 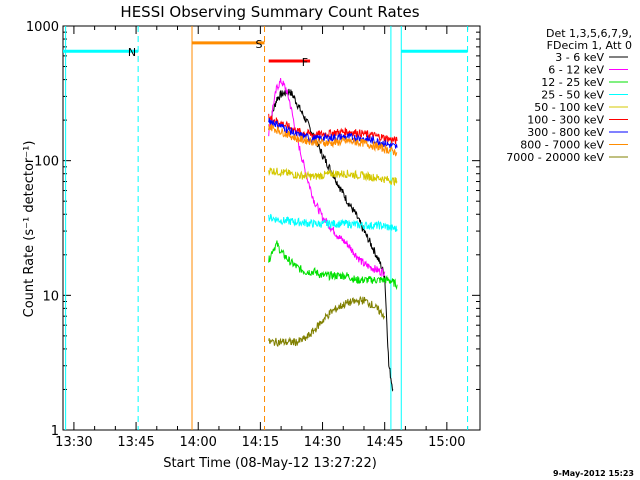 I want to click on legend-label: 300 - 800 keV, so click(x=565, y=132).